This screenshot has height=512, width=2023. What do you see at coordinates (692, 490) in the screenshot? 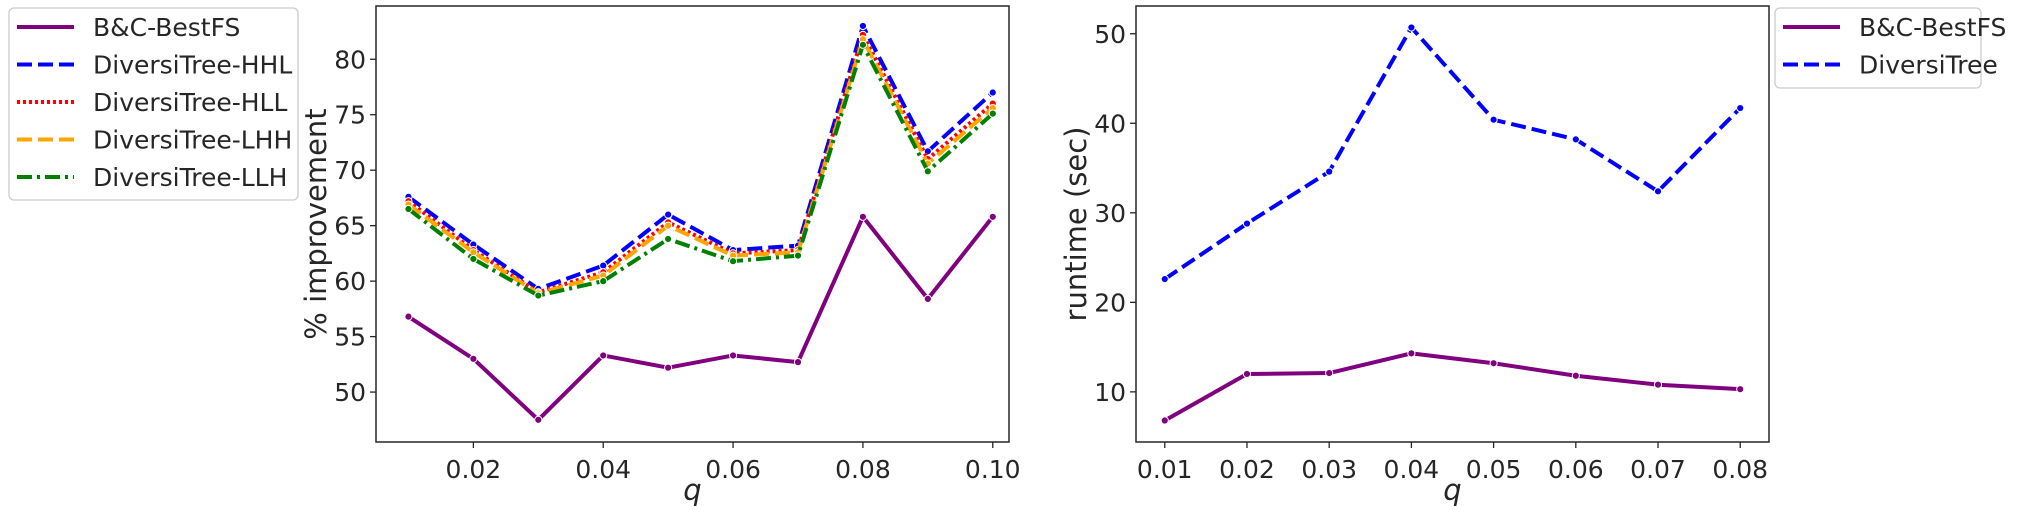
I see `left-x-axis-title: q` at bounding box center [692, 490].